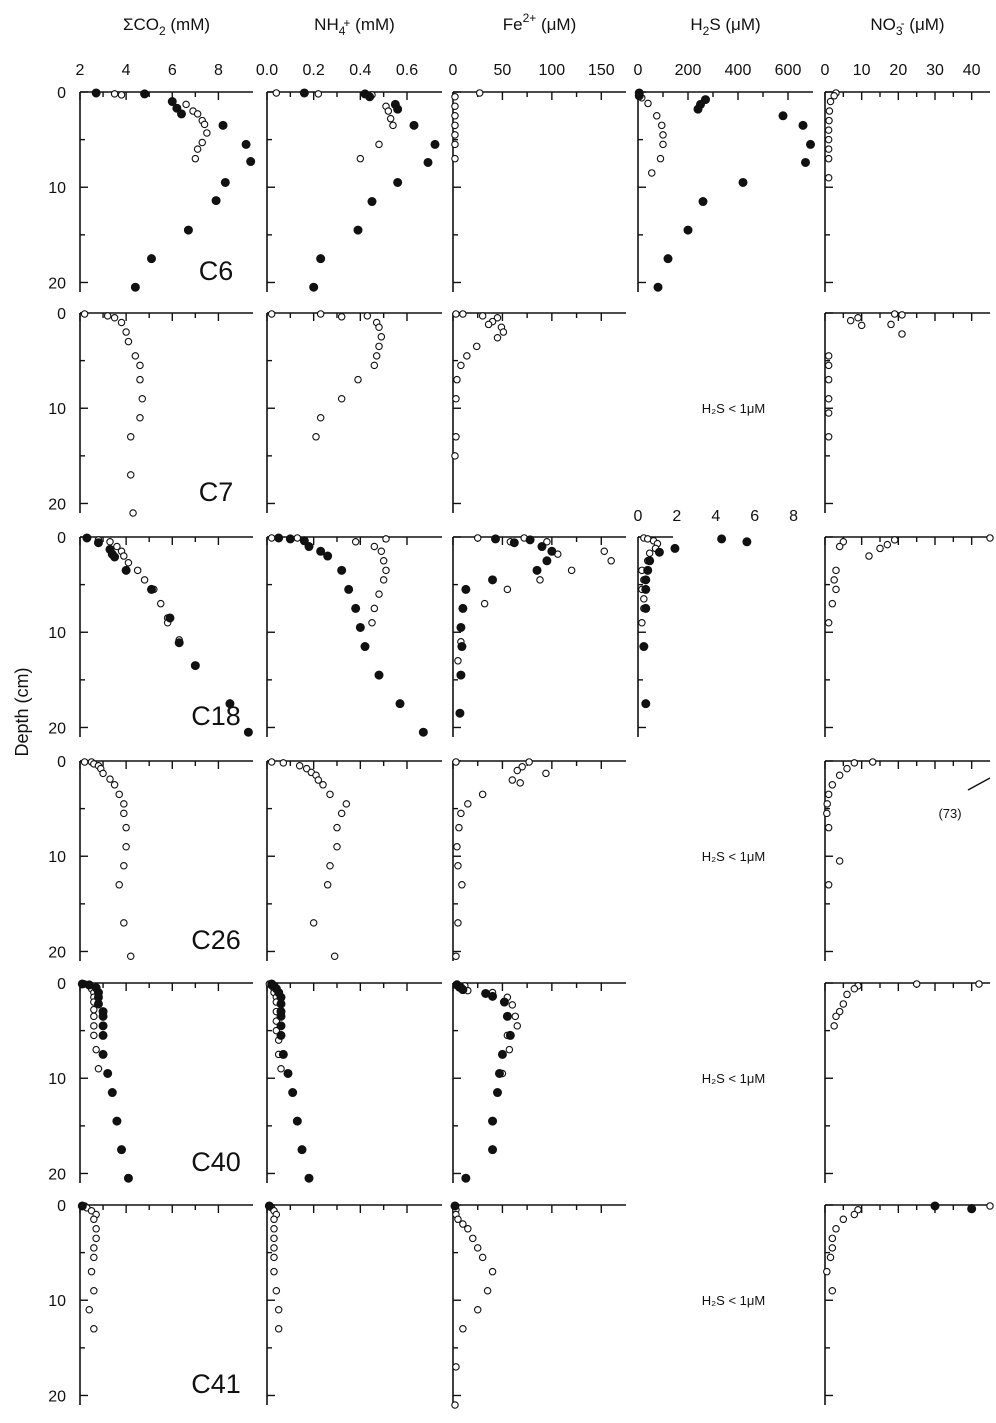  What do you see at coordinates (552, 70) in the screenshot?
I see `top-tick-label-fe: 100` at bounding box center [552, 70].